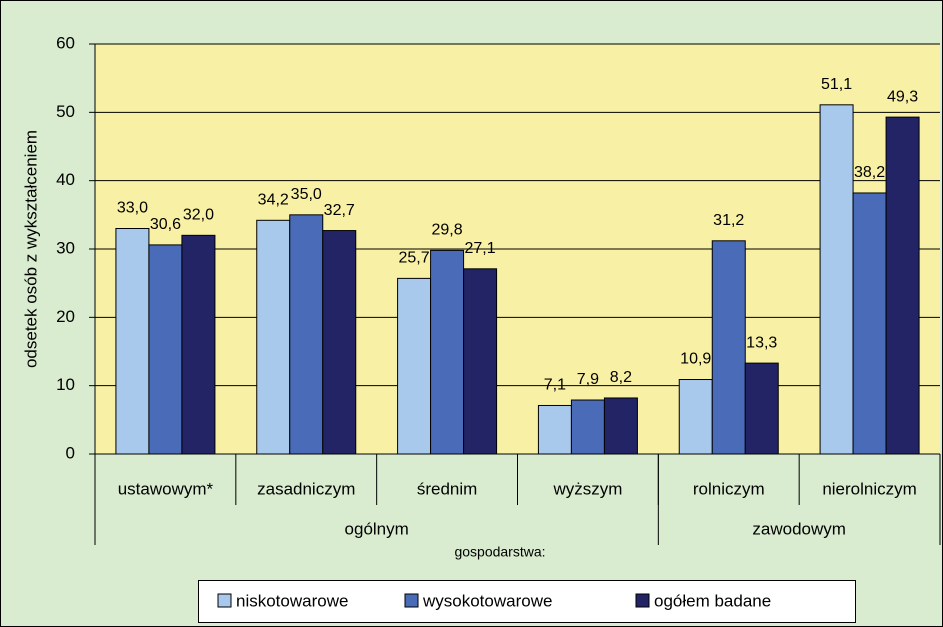  I want to click on group-label: zawodowym, so click(799, 528).